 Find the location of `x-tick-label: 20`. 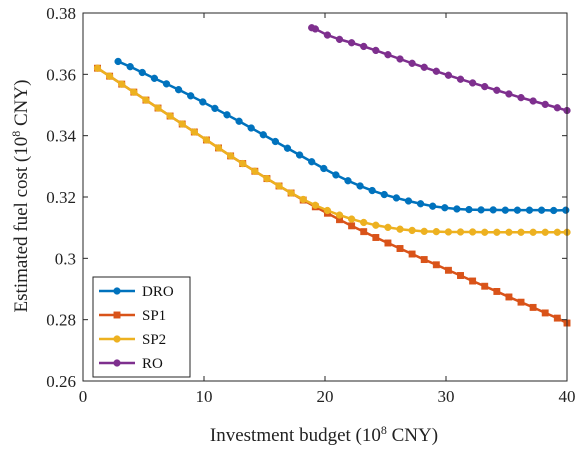

x-tick-label: 20 is located at coordinates (325, 396).